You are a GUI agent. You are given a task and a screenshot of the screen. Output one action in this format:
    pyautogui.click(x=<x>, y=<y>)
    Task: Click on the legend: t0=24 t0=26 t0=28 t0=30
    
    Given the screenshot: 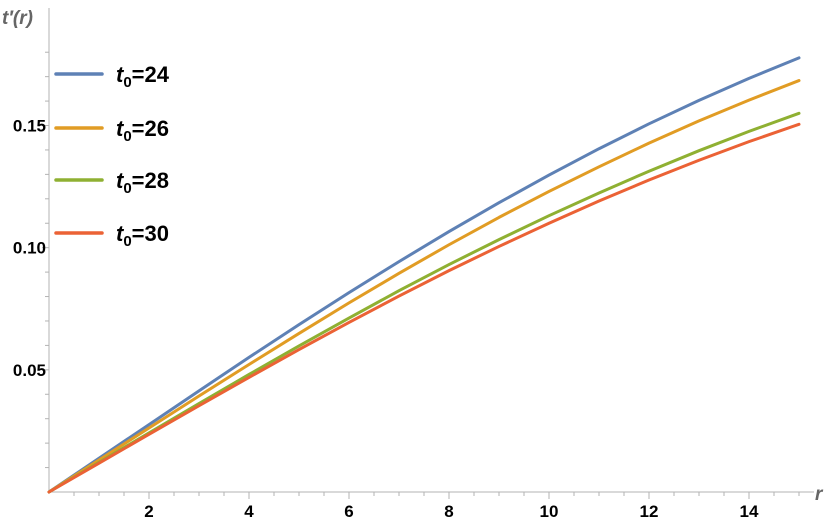 What is the action you would take?
    pyautogui.click(x=112, y=156)
    